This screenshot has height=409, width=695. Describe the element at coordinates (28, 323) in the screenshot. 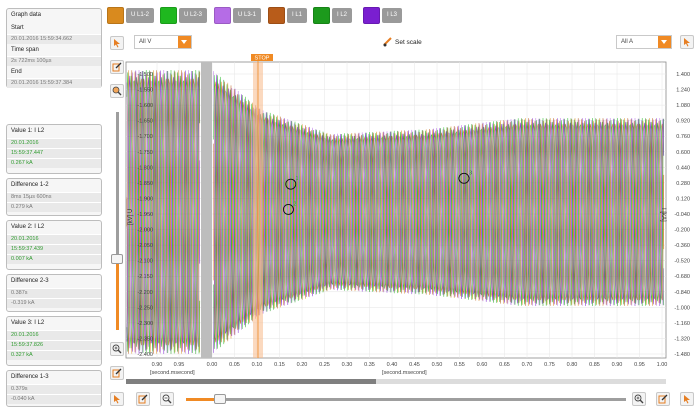

I see `value3-title: Value 3: I L2` at that location.